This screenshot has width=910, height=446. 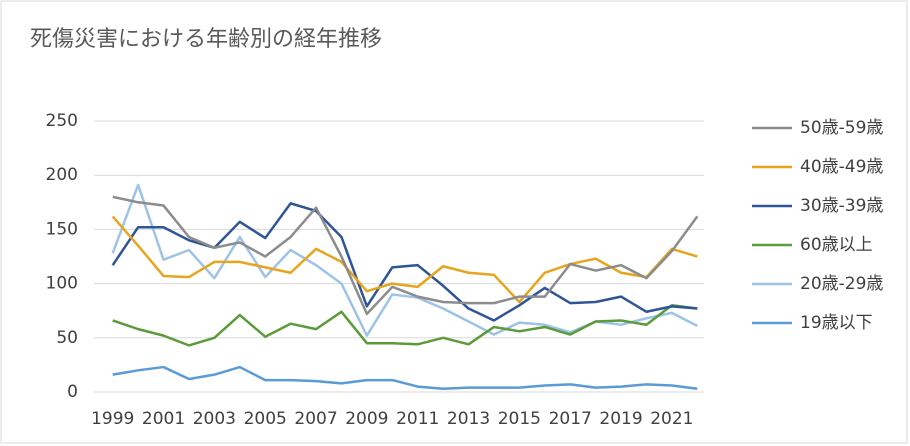 What do you see at coordinates (570, 419) in the screenshot?
I see `x-tick-label: 2017` at bounding box center [570, 419].